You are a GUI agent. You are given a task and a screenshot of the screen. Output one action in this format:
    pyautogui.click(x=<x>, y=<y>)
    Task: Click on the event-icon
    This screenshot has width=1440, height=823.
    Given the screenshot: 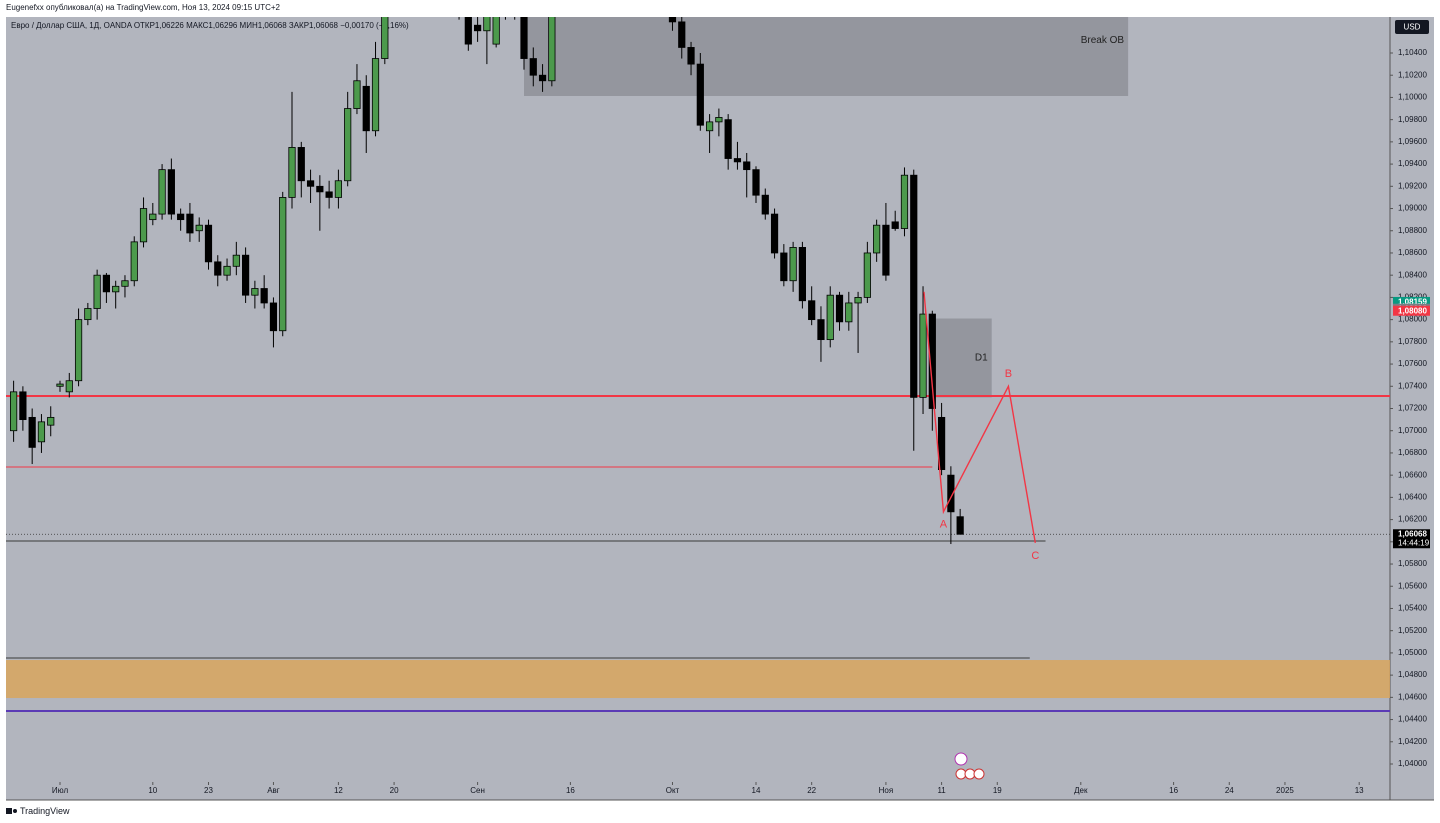 What is the action you would take?
    pyautogui.click(x=979, y=774)
    